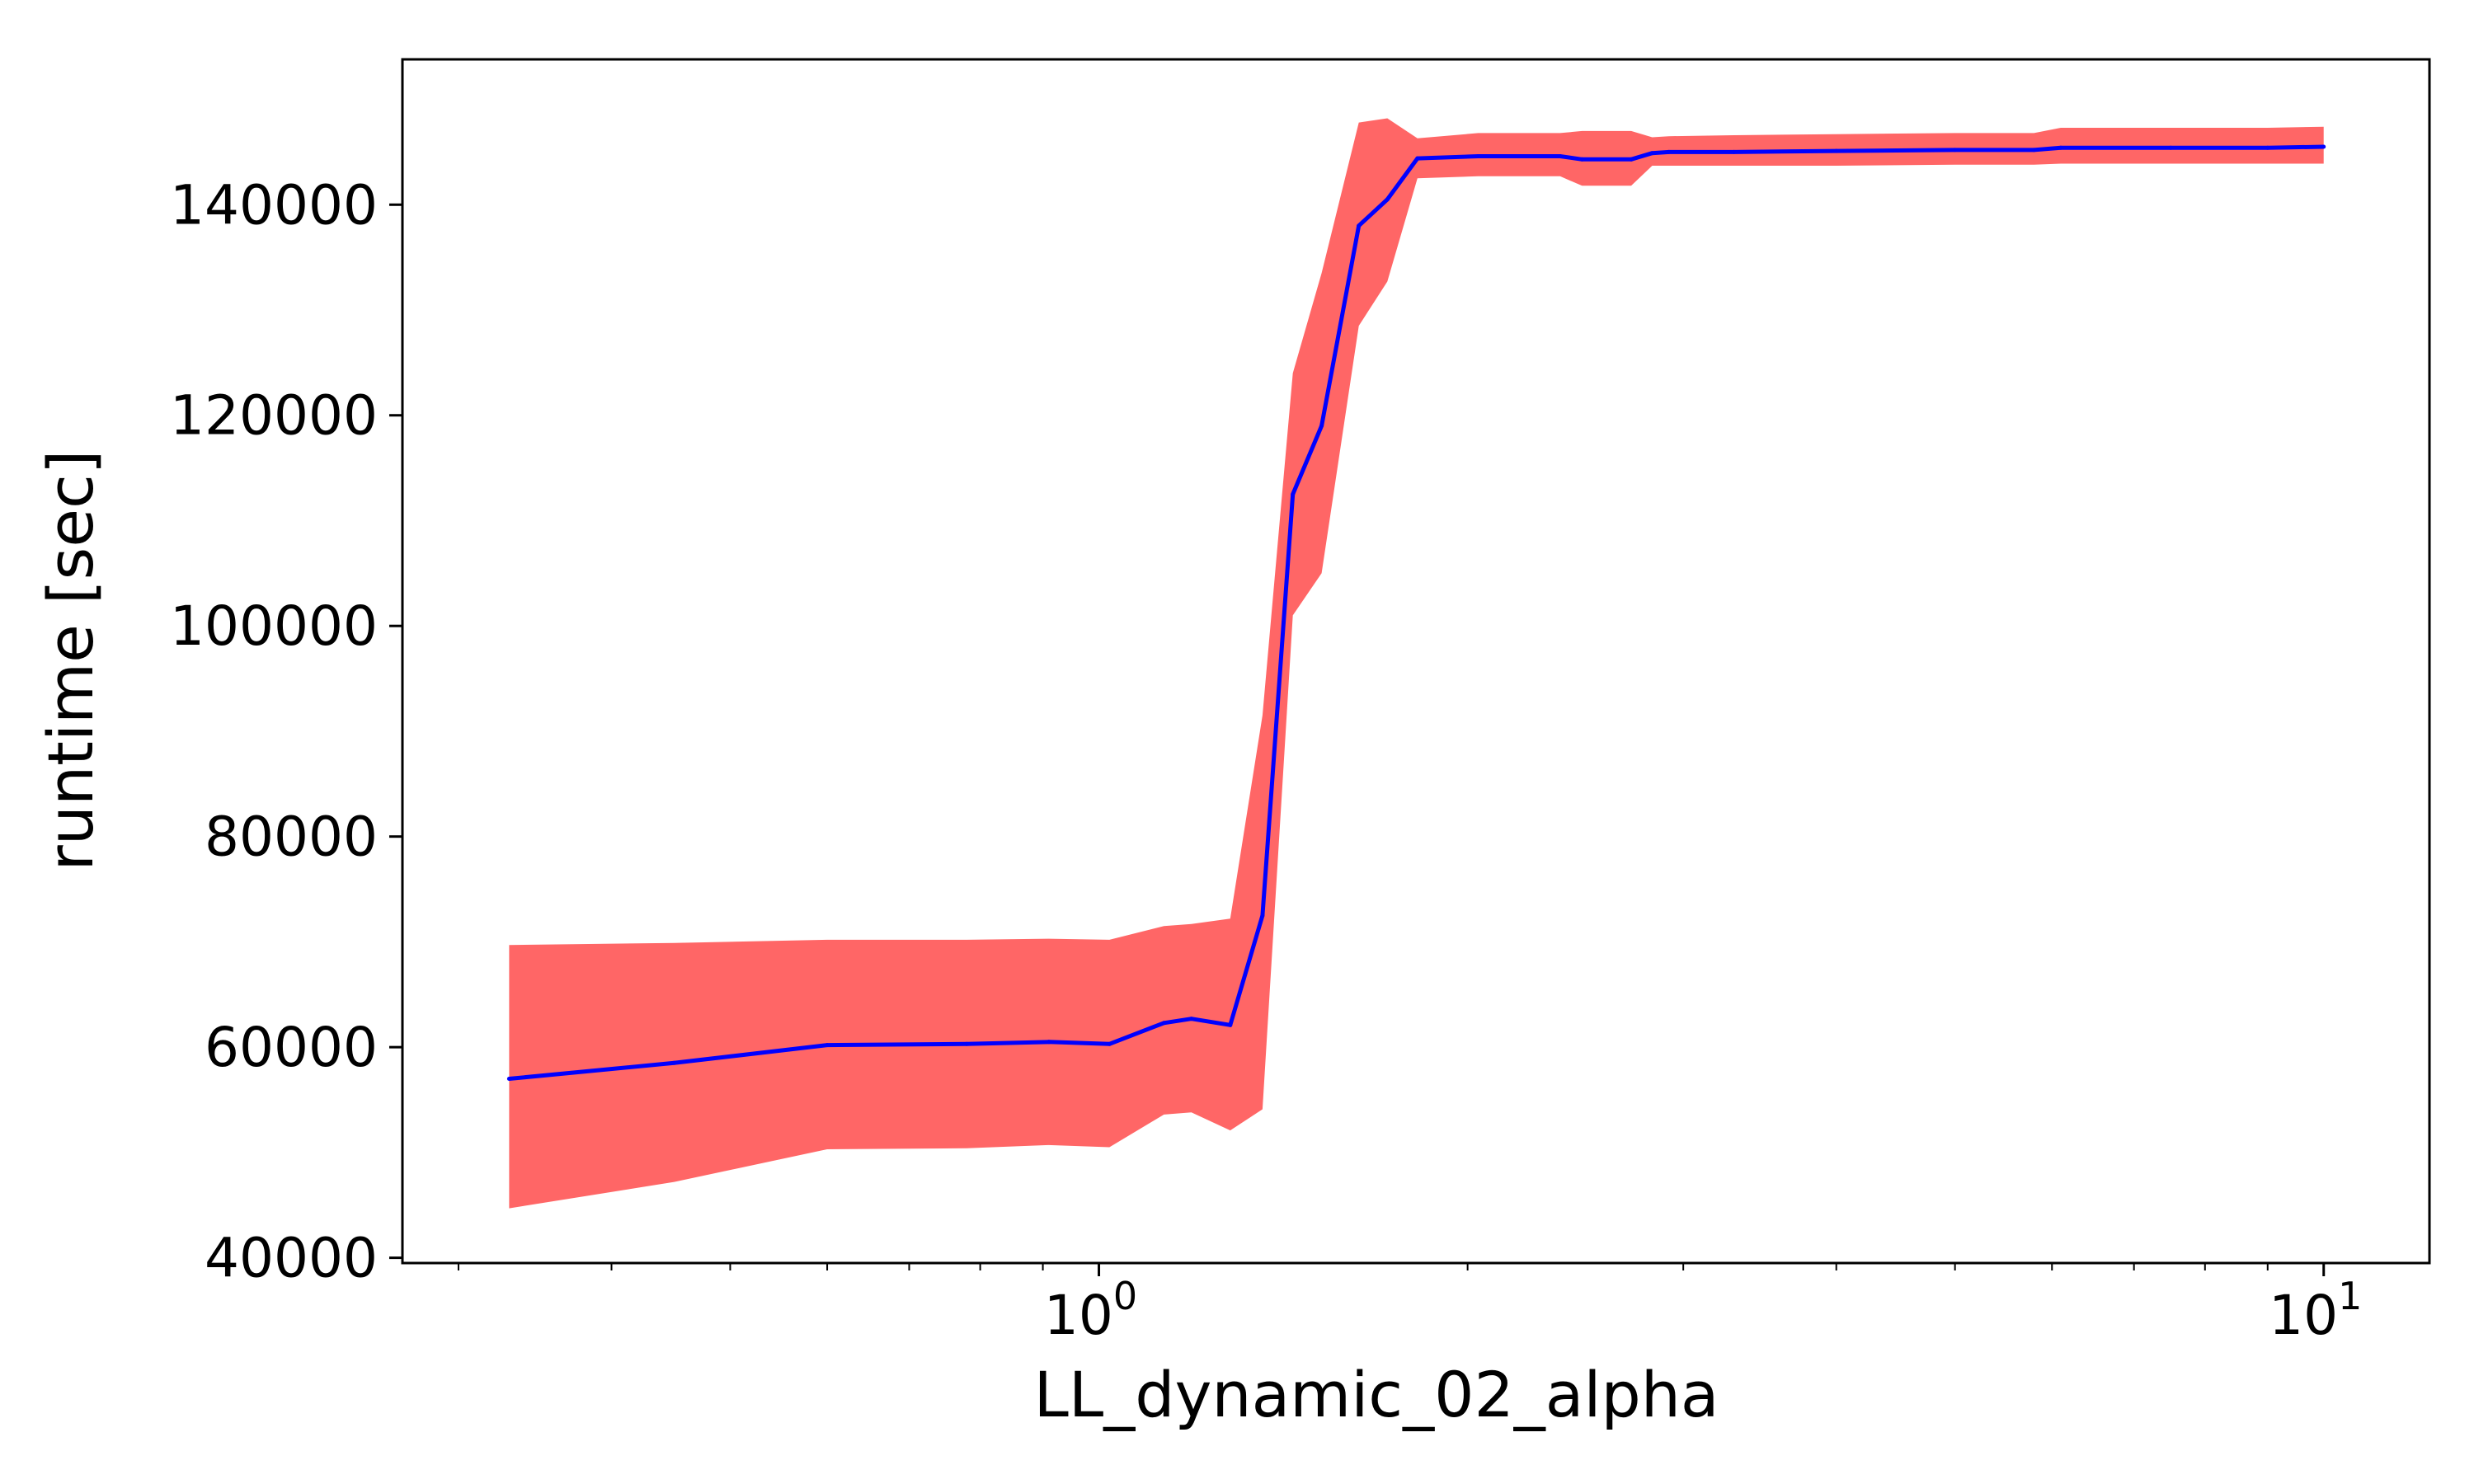  I want to click on y-tick-label-2: 80000, so click(291, 837).